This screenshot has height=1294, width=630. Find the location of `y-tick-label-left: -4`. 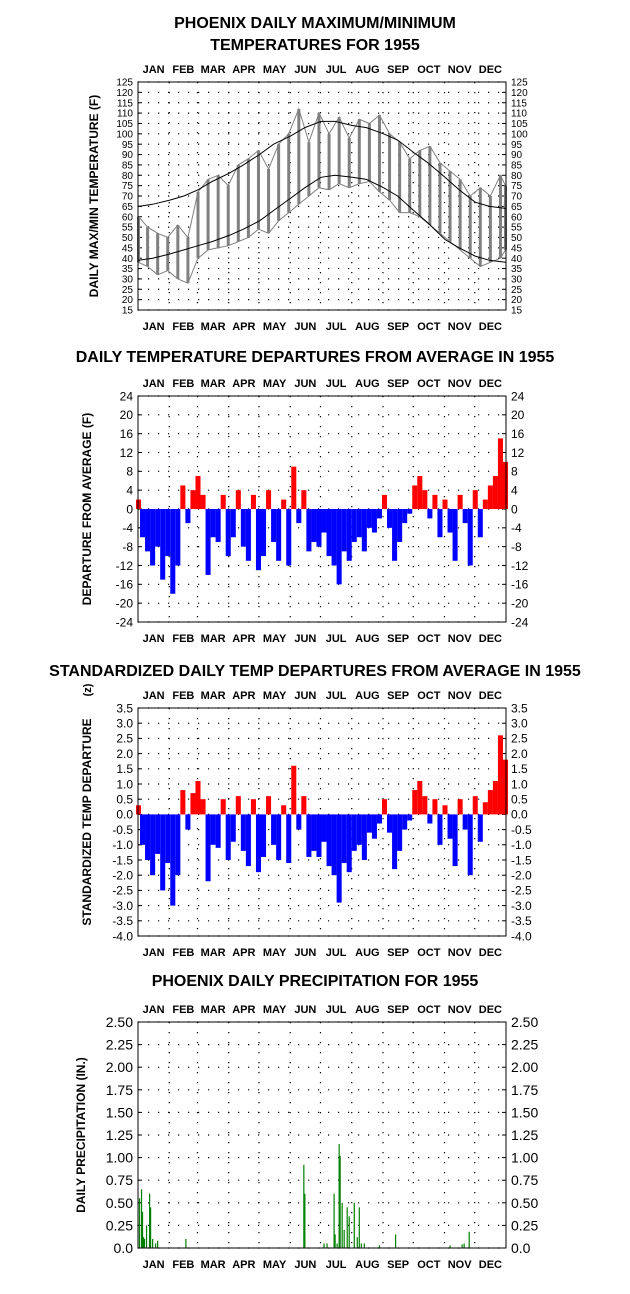

y-tick-label-left: -4 is located at coordinates (127, 528).